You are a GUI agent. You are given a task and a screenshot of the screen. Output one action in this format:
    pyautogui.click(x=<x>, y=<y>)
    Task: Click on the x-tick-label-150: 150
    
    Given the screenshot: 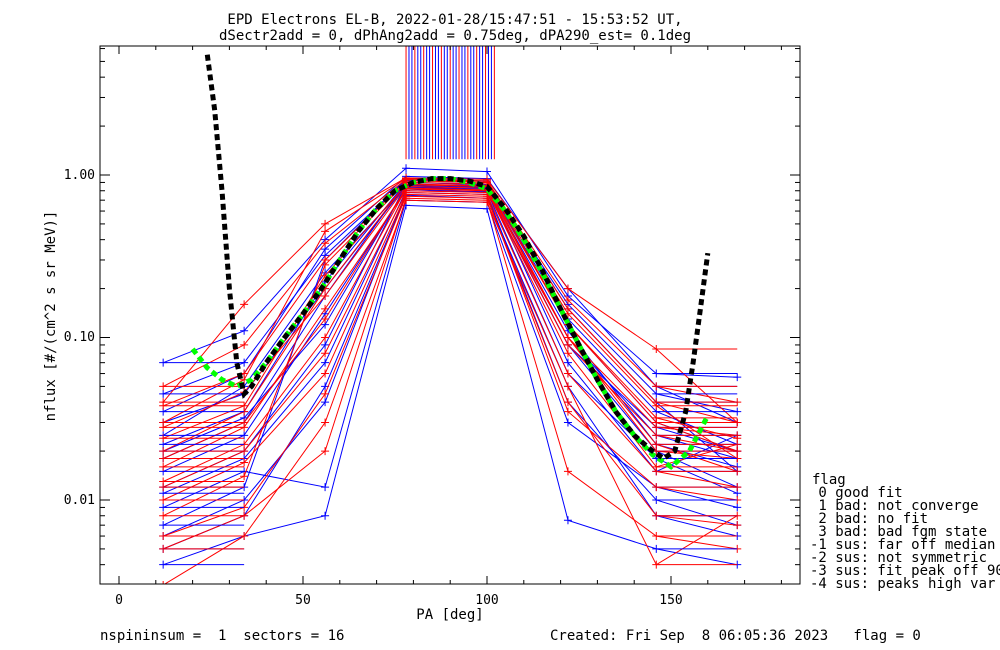 What is the action you would take?
    pyautogui.click(x=670, y=600)
    